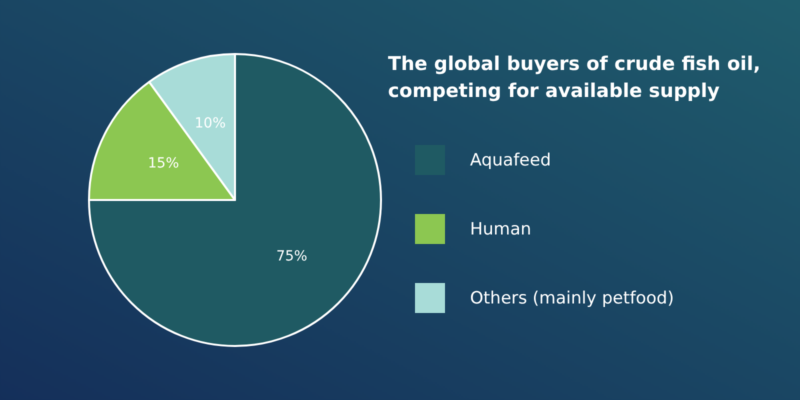 The image size is (800, 400). What do you see at coordinates (164, 163) in the screenshot?
I see `data-label: 15%` at bounding box center [164, 163].